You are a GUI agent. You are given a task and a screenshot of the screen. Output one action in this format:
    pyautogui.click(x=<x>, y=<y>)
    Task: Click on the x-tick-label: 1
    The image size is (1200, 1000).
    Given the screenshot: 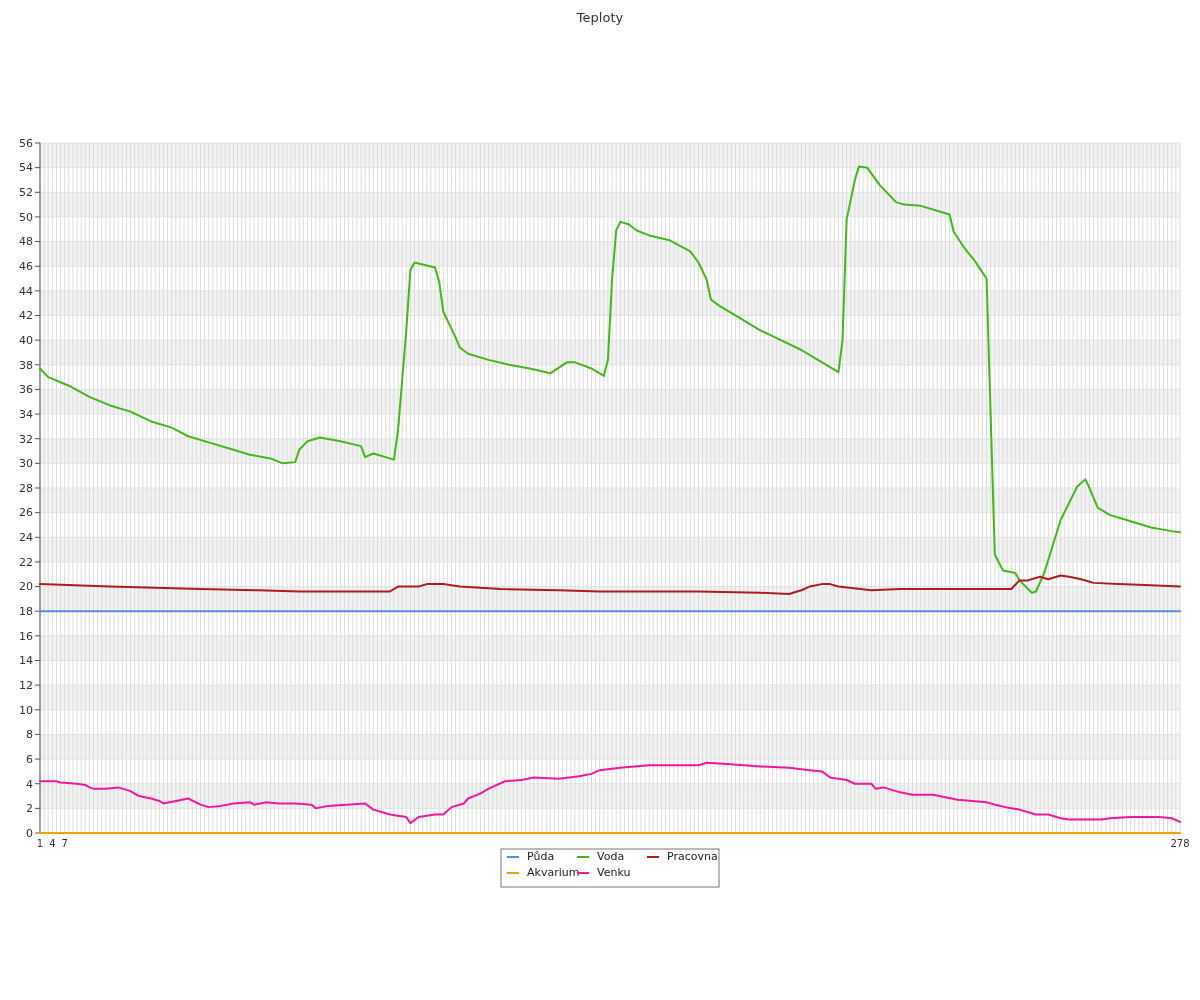 What is the action you would take?
    pyautogui.click(x=40, y=843)
    